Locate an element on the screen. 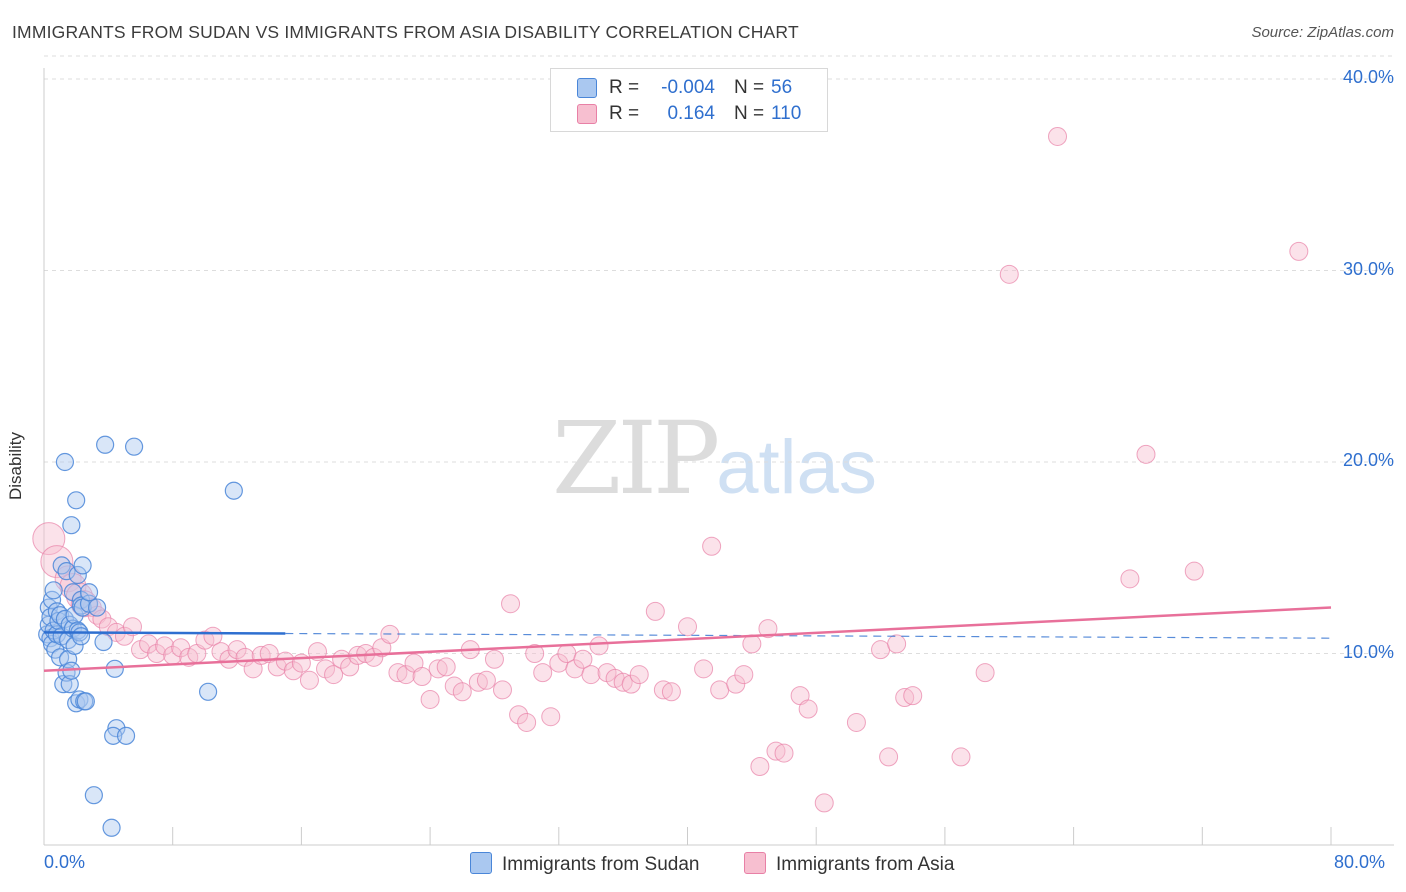 This screenshot has height=892, width=1406. legend-swatch-sudan is located at coordinates (587, 88).